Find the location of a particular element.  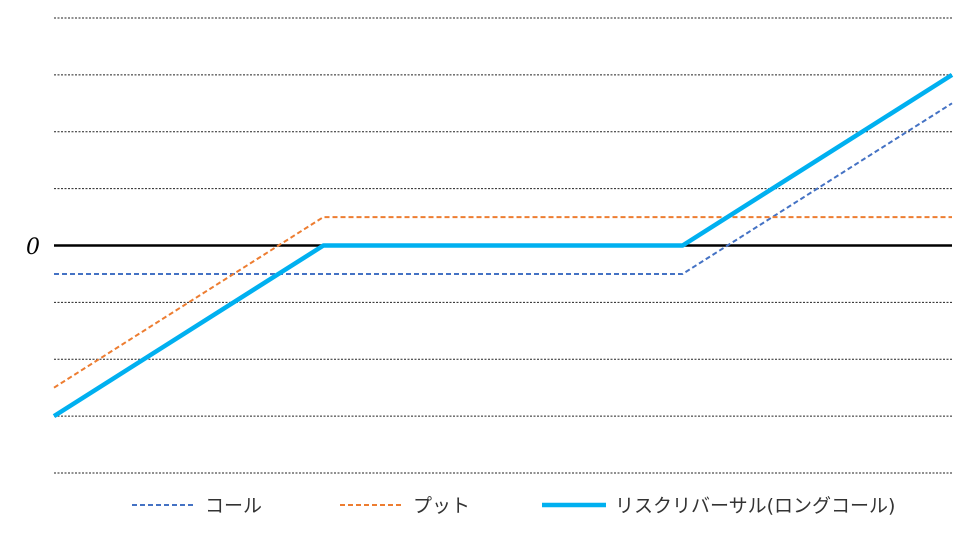

legend-label: プット is located at coordinates (441, 506).